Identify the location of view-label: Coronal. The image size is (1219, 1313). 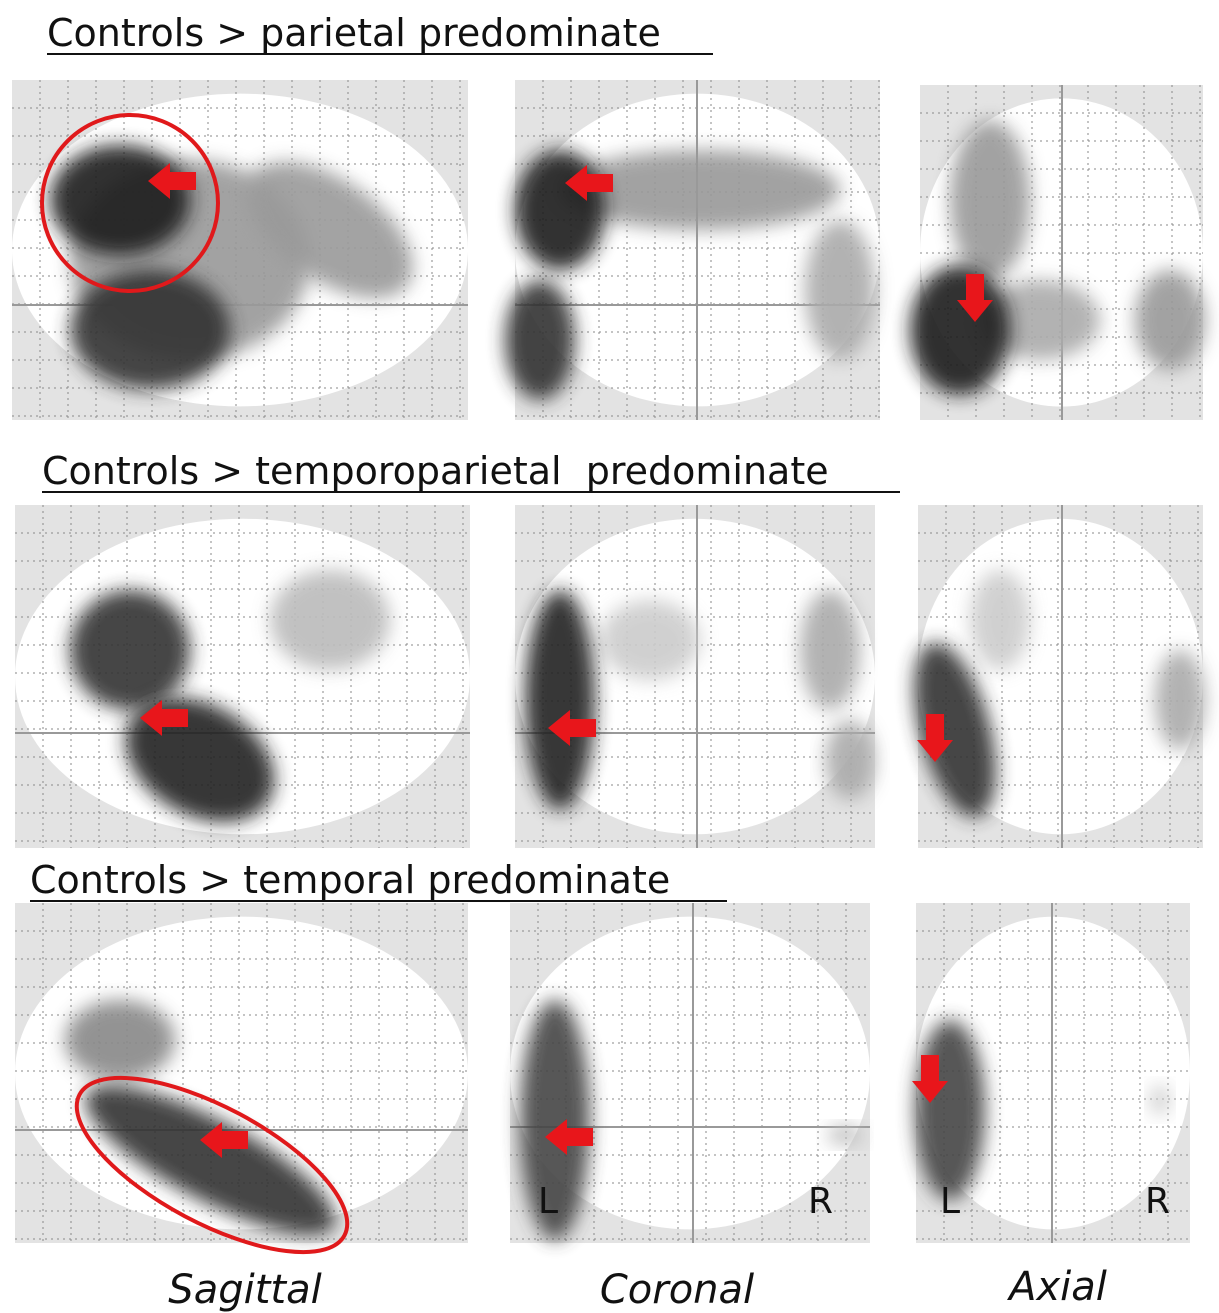
(677, 1290).